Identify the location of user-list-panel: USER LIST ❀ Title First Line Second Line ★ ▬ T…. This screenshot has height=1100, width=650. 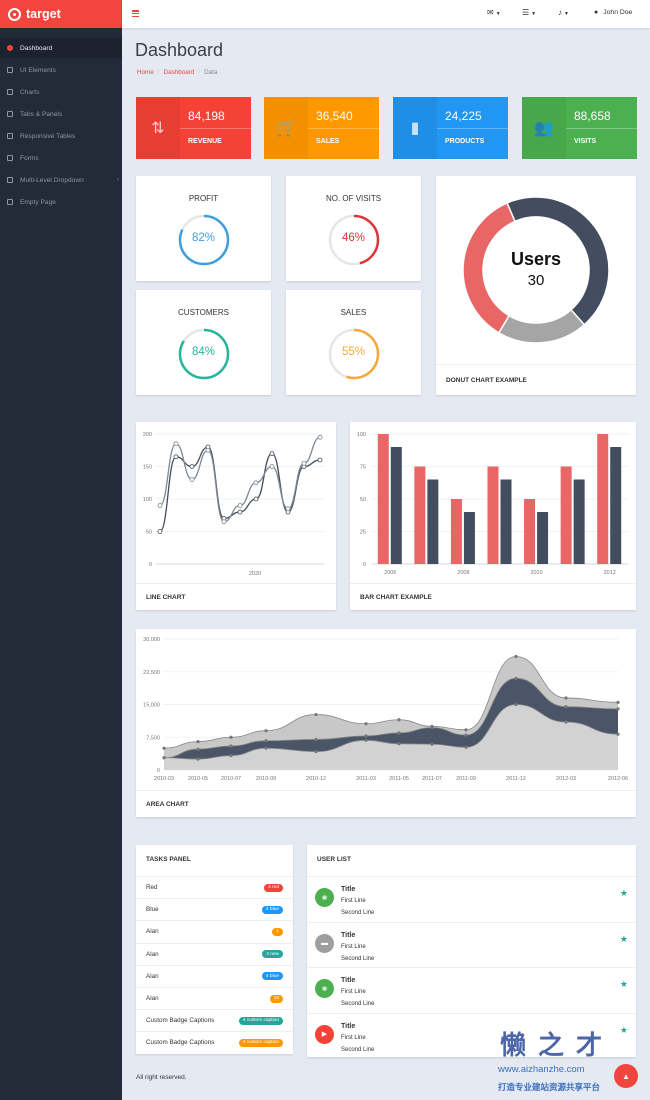
(471, 951).